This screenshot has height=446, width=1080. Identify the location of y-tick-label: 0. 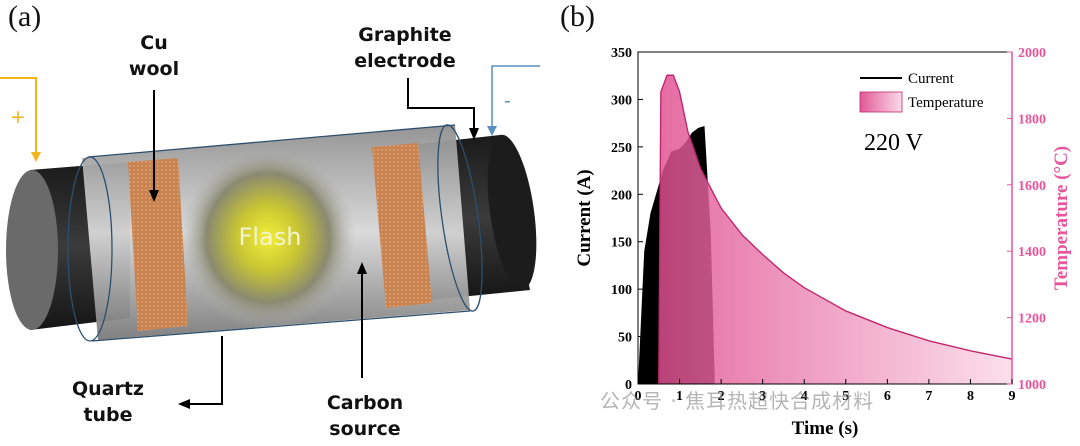
(628, 385).